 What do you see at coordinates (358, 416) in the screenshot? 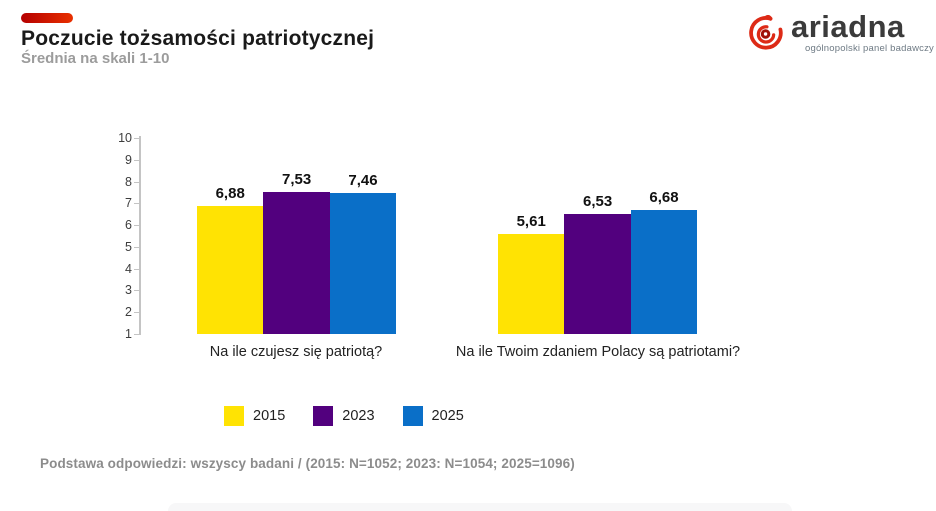
I see `legend-label: 2023` at bounding box center [358, 416].